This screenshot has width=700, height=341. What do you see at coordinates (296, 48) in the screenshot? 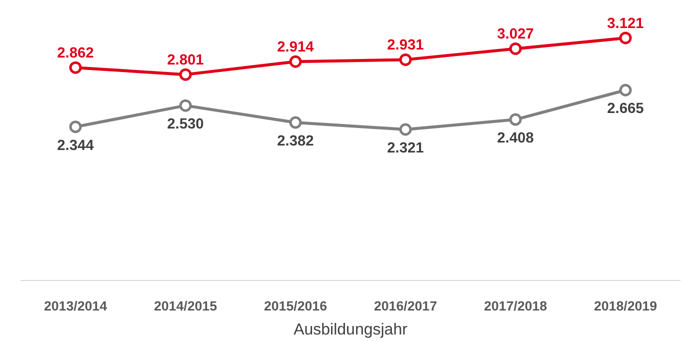
I see `data-label: 2.914` at bounding box center [296, 48].